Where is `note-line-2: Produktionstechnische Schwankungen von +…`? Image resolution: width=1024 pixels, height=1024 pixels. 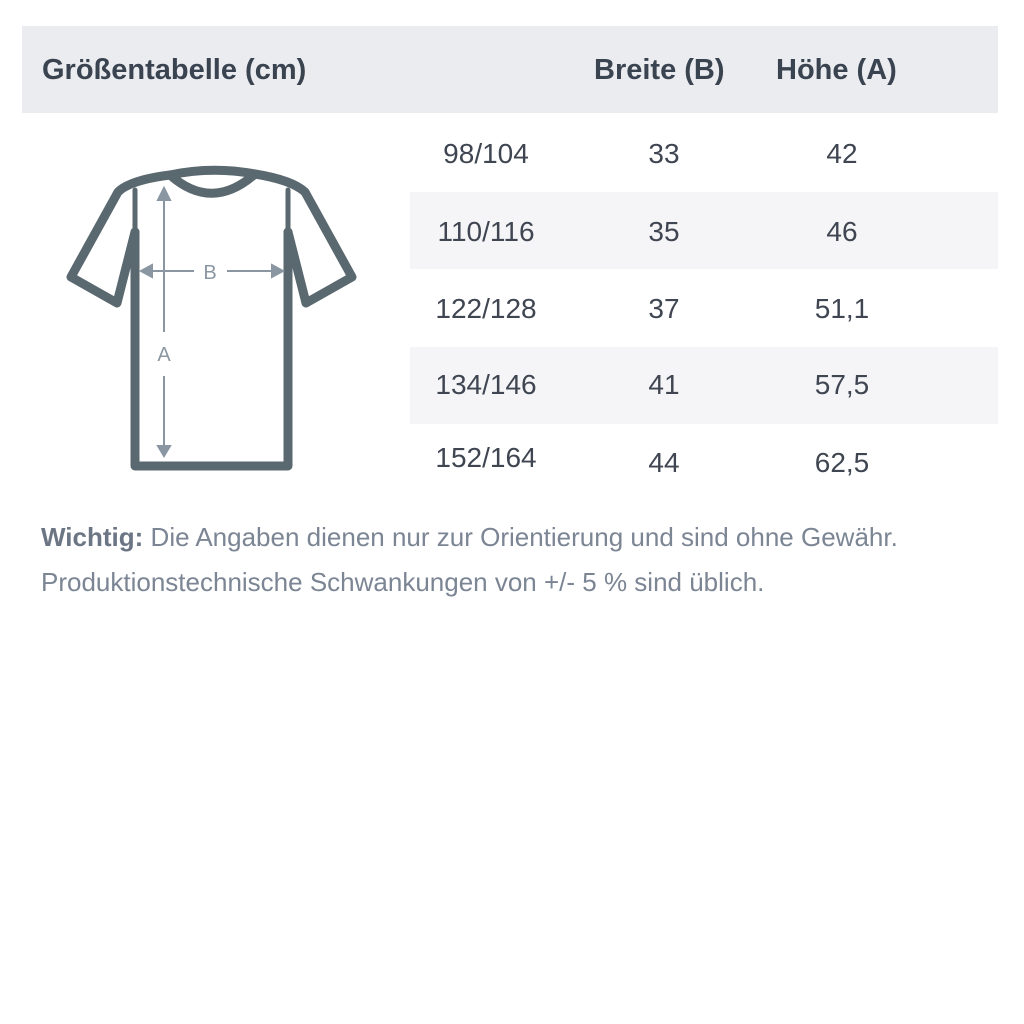 note-line-2: Produktionstechnische Schwankungen von +… is located at coordinates (403, 582).